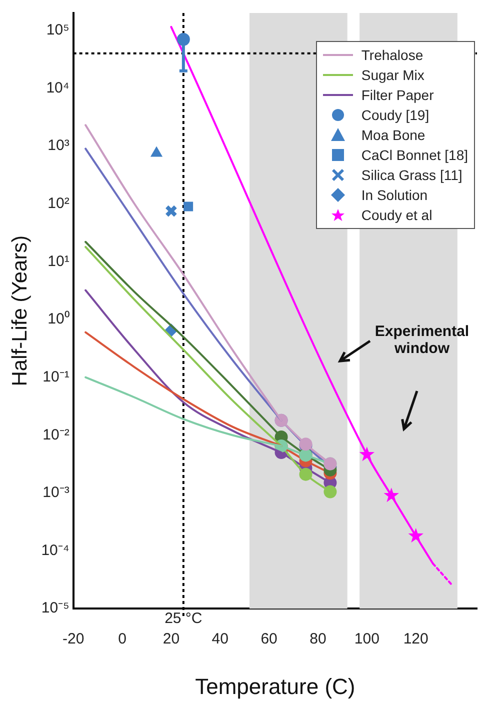 Image resolution: width=487 pixels, height=709 pixels. Describe the element at coordinates (392, 75) in the screenshot. I see `legend-label: Sugar Mix` at that location.